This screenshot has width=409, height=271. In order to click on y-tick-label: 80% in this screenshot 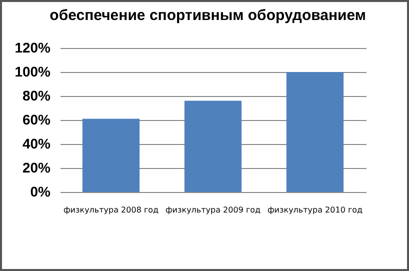, I will do `click(37, 96)`.